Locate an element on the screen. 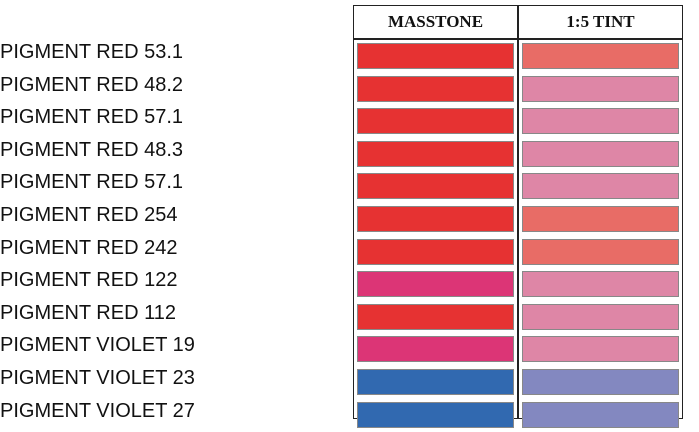  pigment-label: PIGMENT VIOLET 23 is located at coordinates (97, 377).